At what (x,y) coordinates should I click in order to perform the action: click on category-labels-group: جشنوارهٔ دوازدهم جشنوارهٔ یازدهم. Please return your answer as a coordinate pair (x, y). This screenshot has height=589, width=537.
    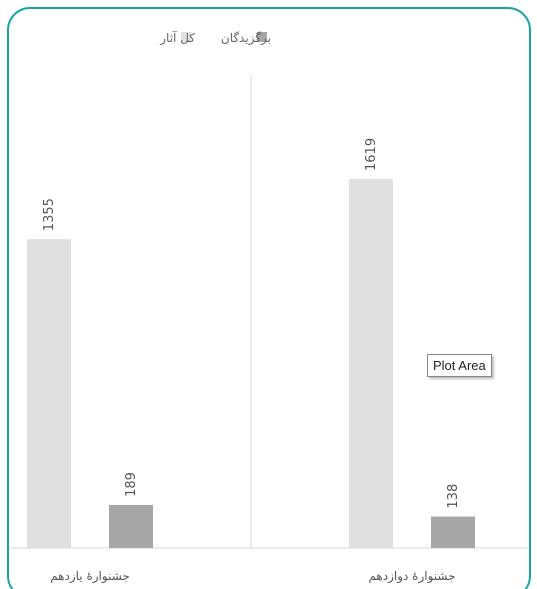
    Looking at the image, I should click on (252, 576).